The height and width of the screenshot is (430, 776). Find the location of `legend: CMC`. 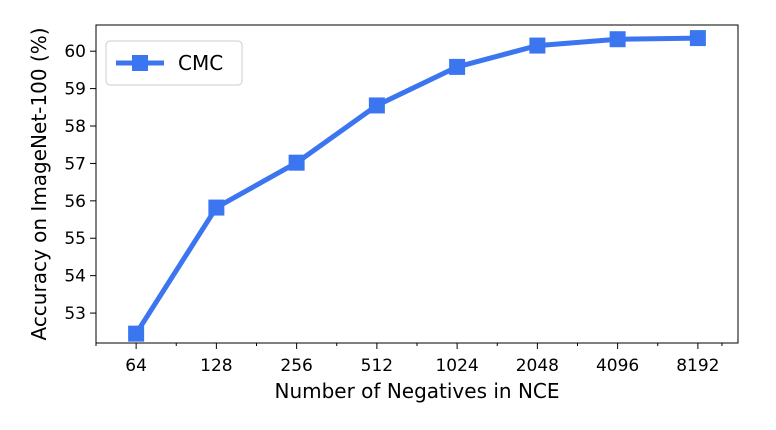

legend: CMC is located at coordinates (174, 63).